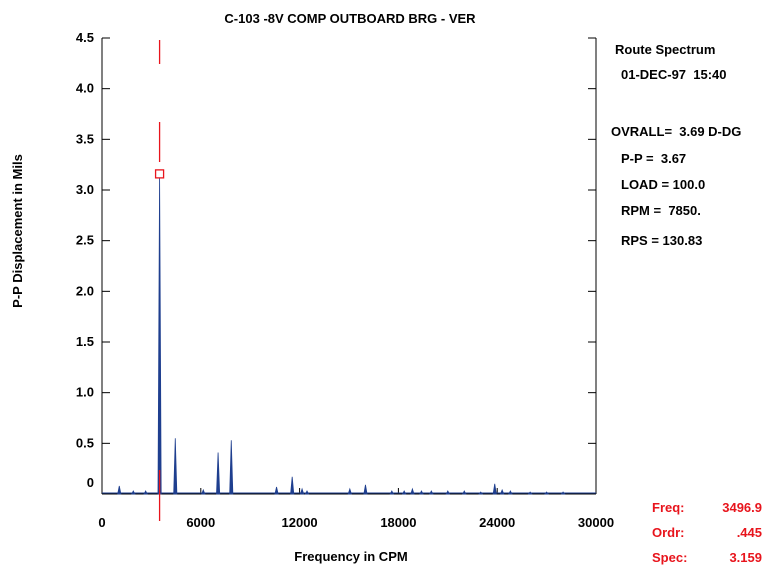 The height and width of the screenshot is (569, 770). I want to click on readout-order-value: .445, so click(749, 532).